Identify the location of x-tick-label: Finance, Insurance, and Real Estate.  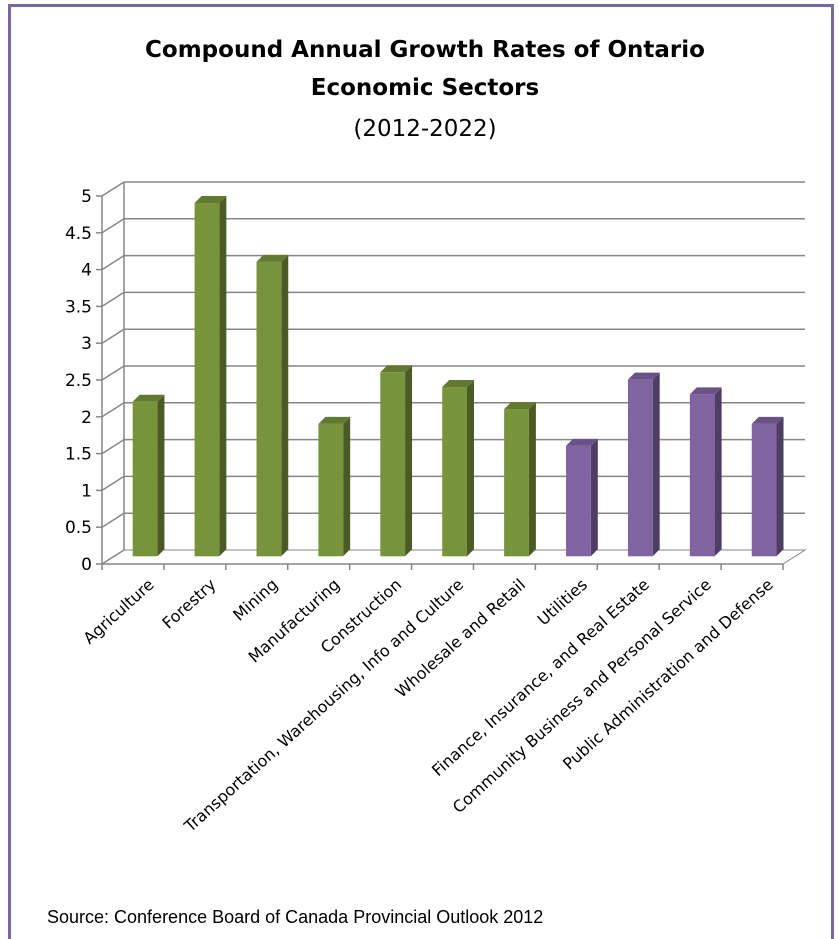
(540, 677).